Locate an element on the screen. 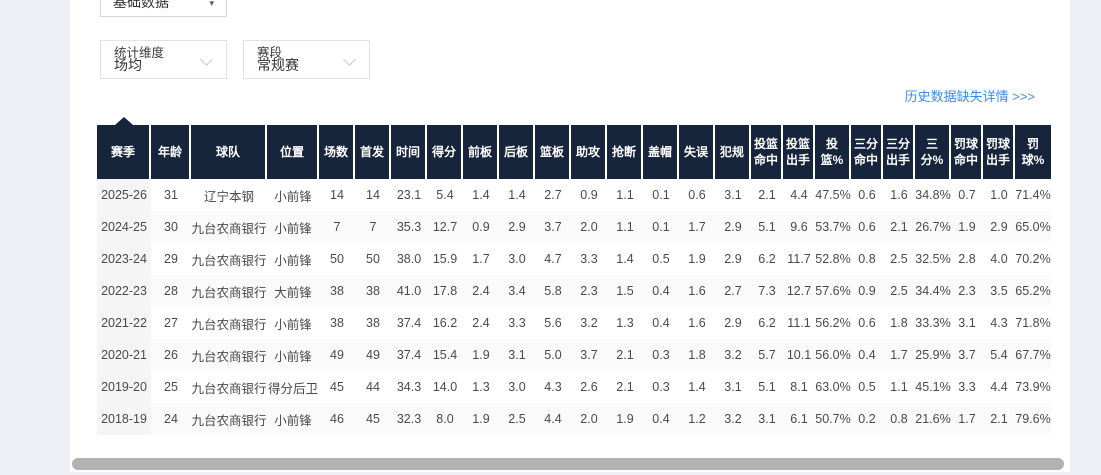  stat-cell: 3.1 is located at coordinates (733, 387).